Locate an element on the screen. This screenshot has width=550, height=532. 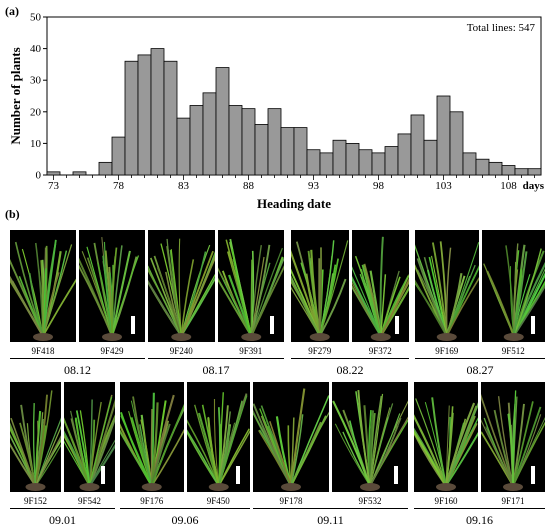
y-tick-label: 10 is located at coordinates (36, 144).